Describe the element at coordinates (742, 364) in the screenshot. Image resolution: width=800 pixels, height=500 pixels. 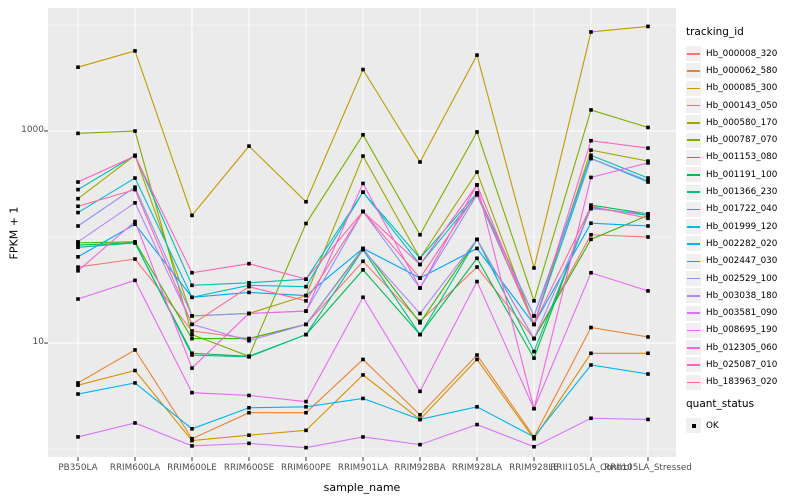
I see `legend-item-Hb_025087_010: Hb_025087_010` at that location.